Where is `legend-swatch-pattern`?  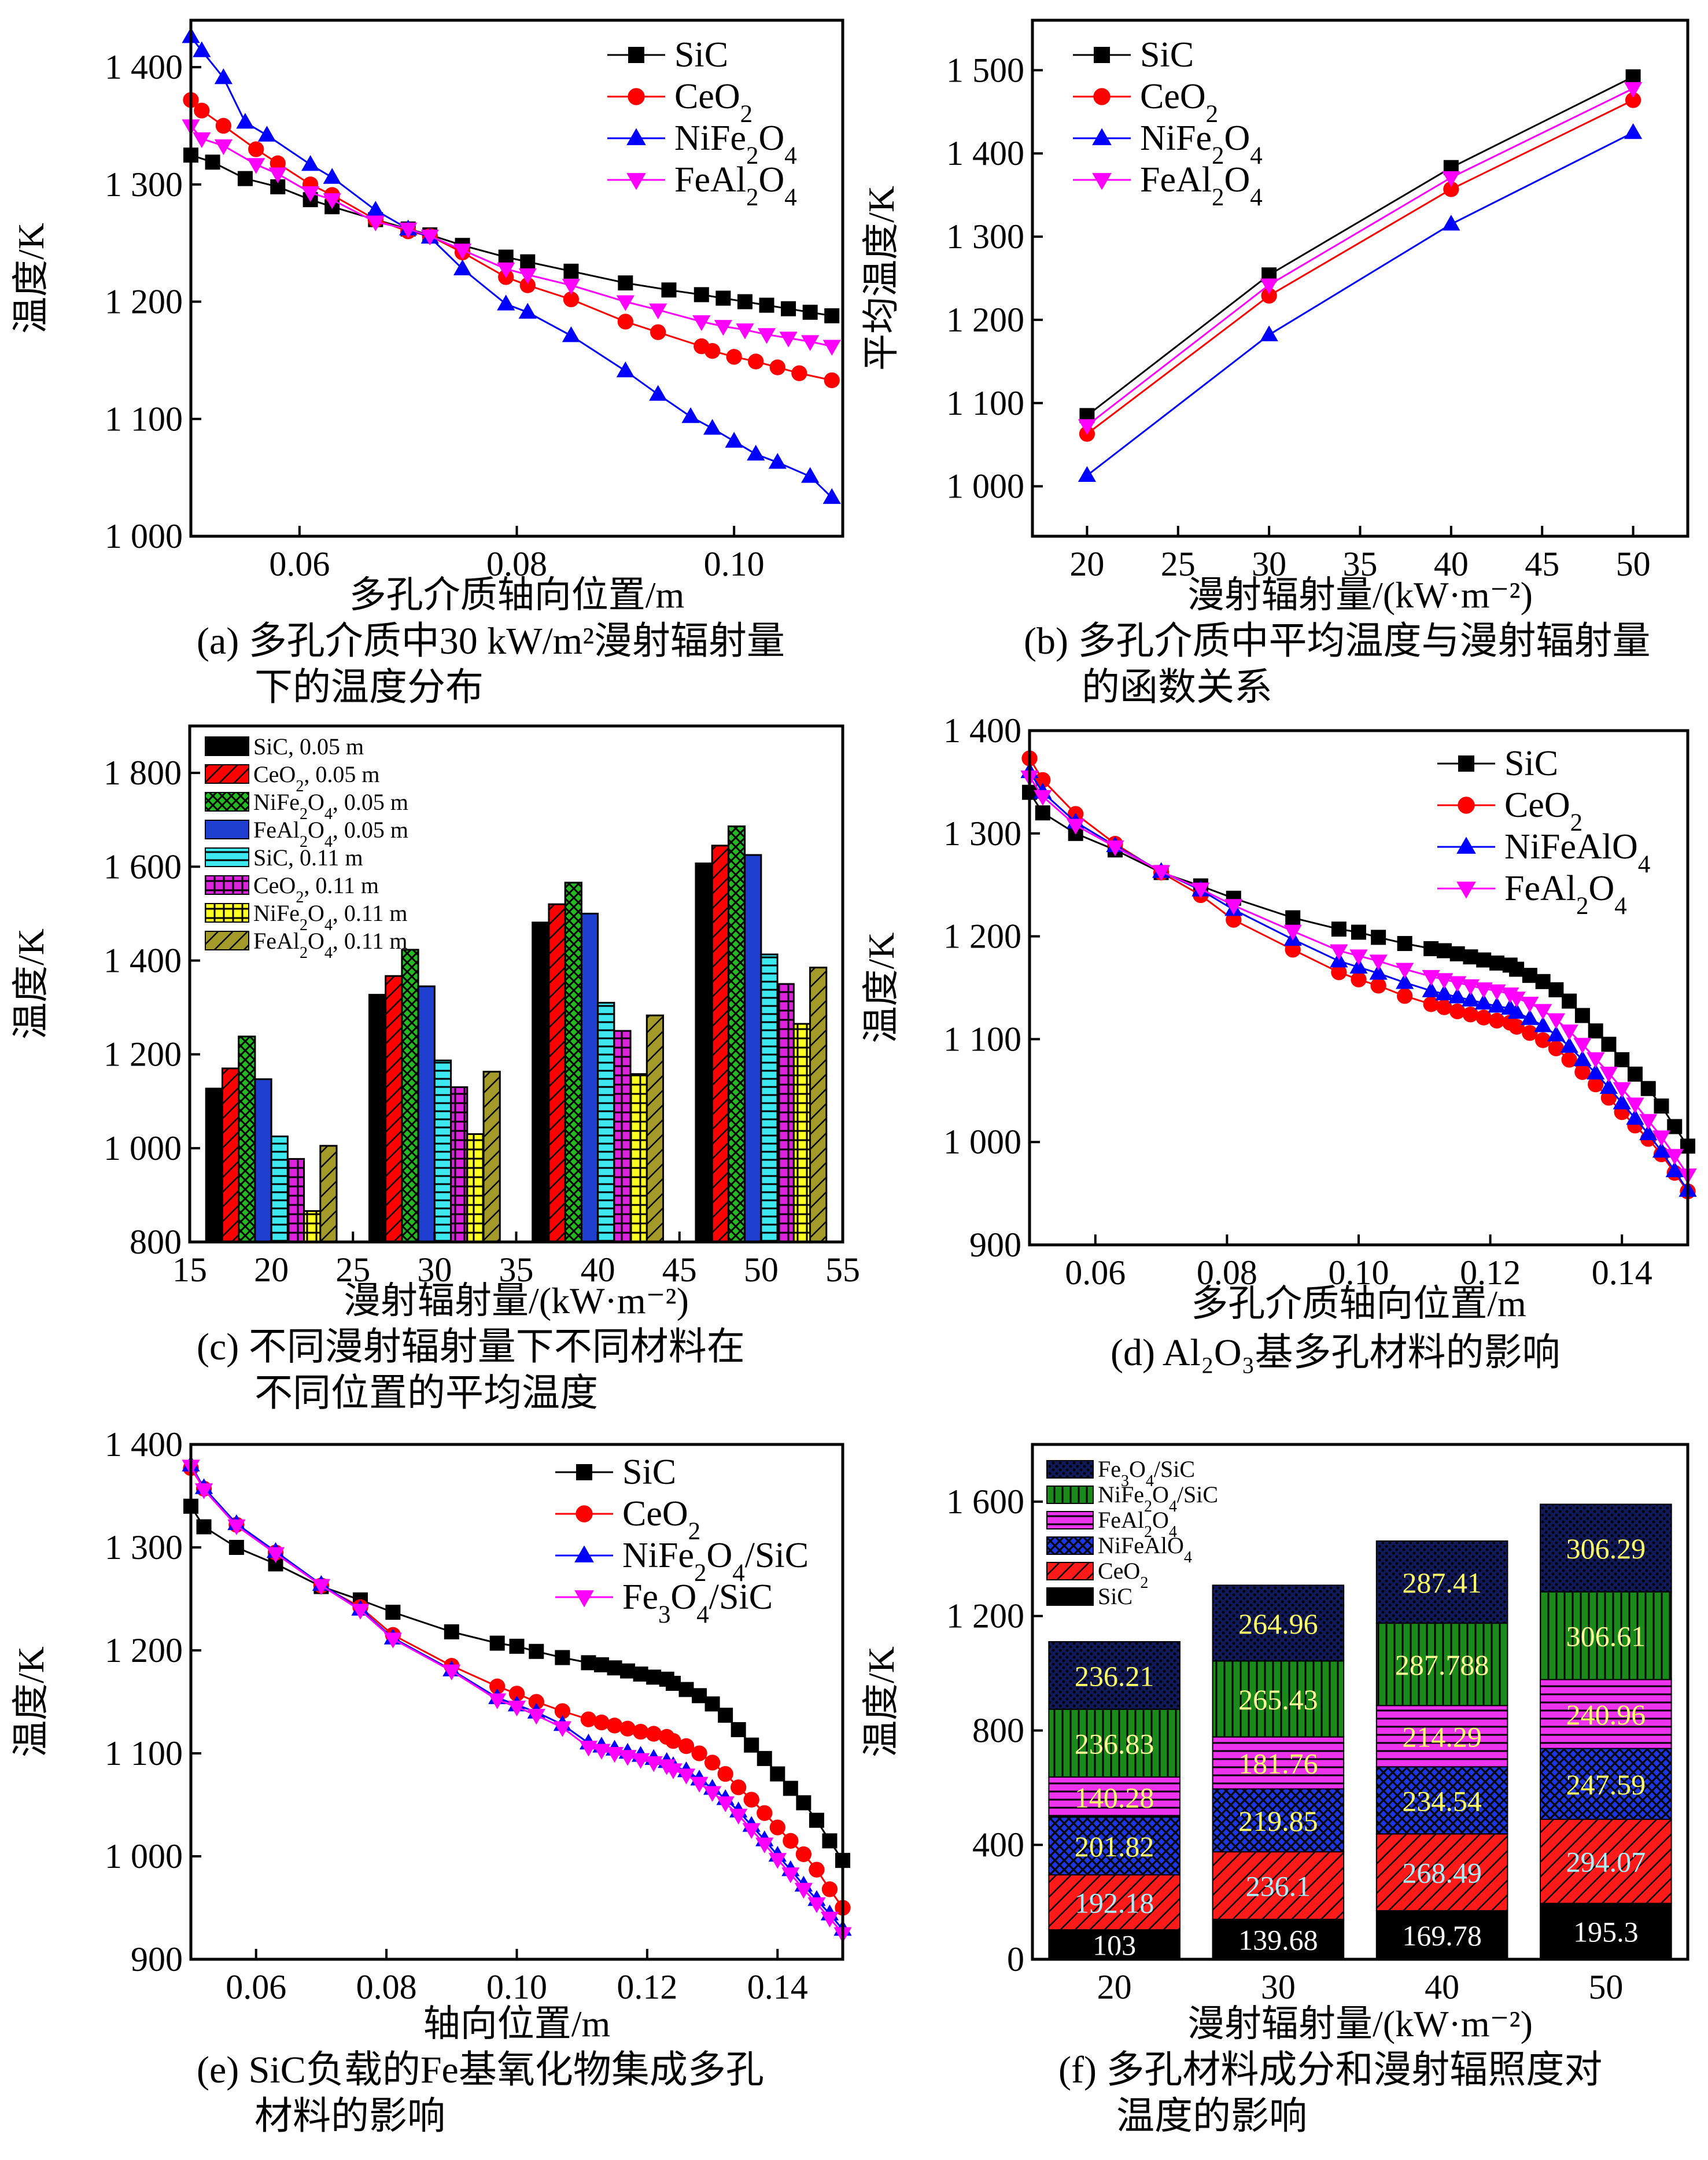
legend-swatch-pattern is located at coordinates (1070, 1520).